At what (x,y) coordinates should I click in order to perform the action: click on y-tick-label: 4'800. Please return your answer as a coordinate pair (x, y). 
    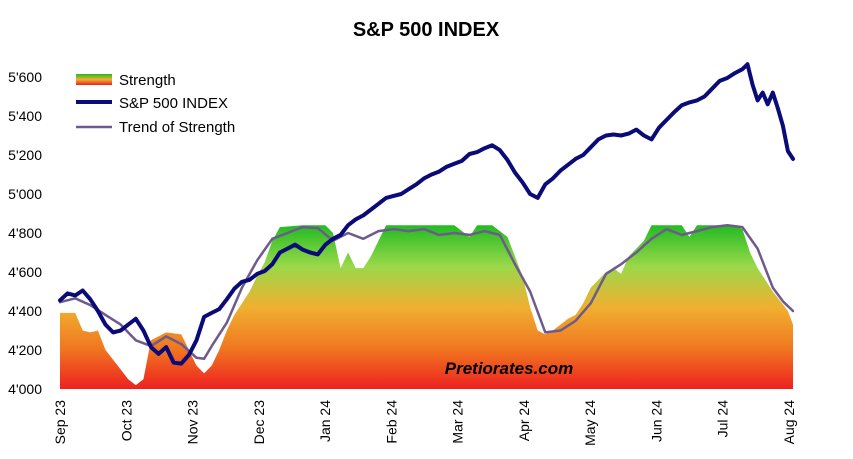
    Looking at the image, I should click on (25, 233).